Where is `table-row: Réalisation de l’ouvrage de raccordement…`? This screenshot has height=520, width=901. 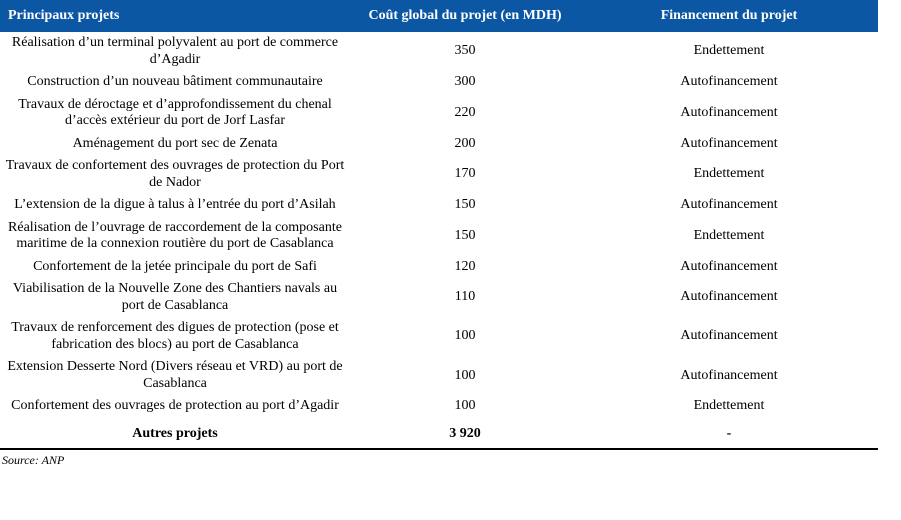
table-row: Réalisation de l’ouvrage de raccordement… is located at coordinates (439, 236).